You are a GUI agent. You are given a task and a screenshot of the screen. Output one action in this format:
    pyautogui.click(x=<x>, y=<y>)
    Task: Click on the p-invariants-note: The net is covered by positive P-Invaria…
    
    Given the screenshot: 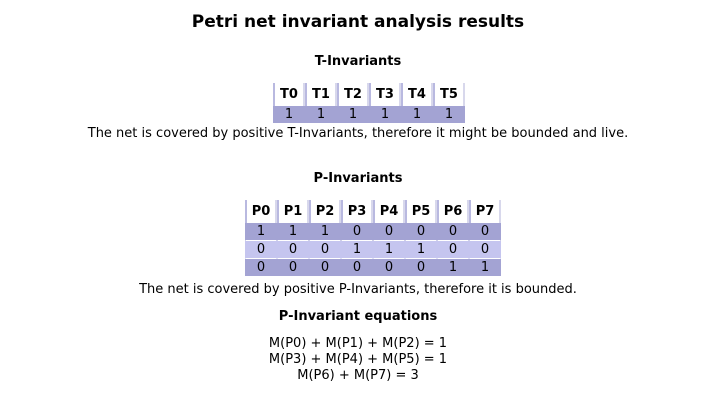 What is the action you would take?
    pyautogui.click(x=358, y=289)
    